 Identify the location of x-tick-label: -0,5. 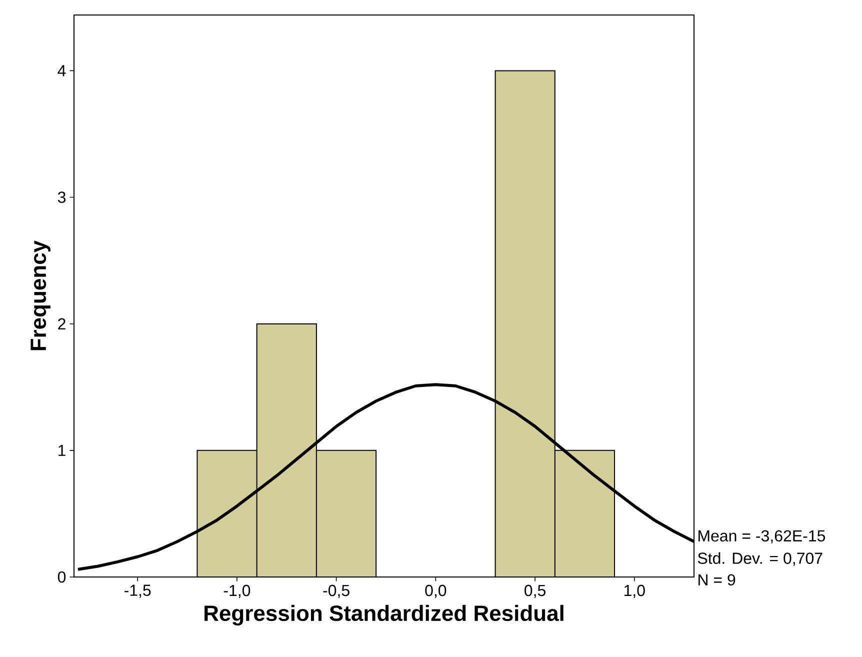
(336, 591).